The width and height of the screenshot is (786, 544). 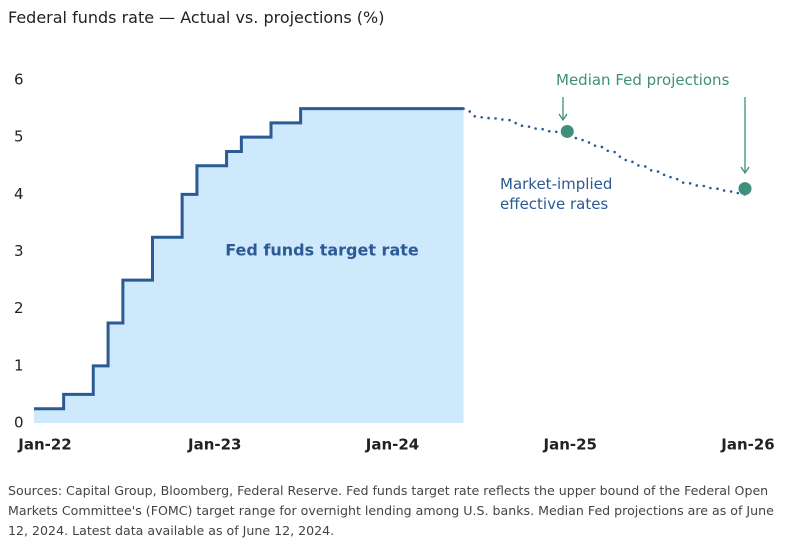 What do you see at coordinates (747, 445) in the screenshot?
I see `x-tick-label: Jan-26` at bounding box center [747, 445].